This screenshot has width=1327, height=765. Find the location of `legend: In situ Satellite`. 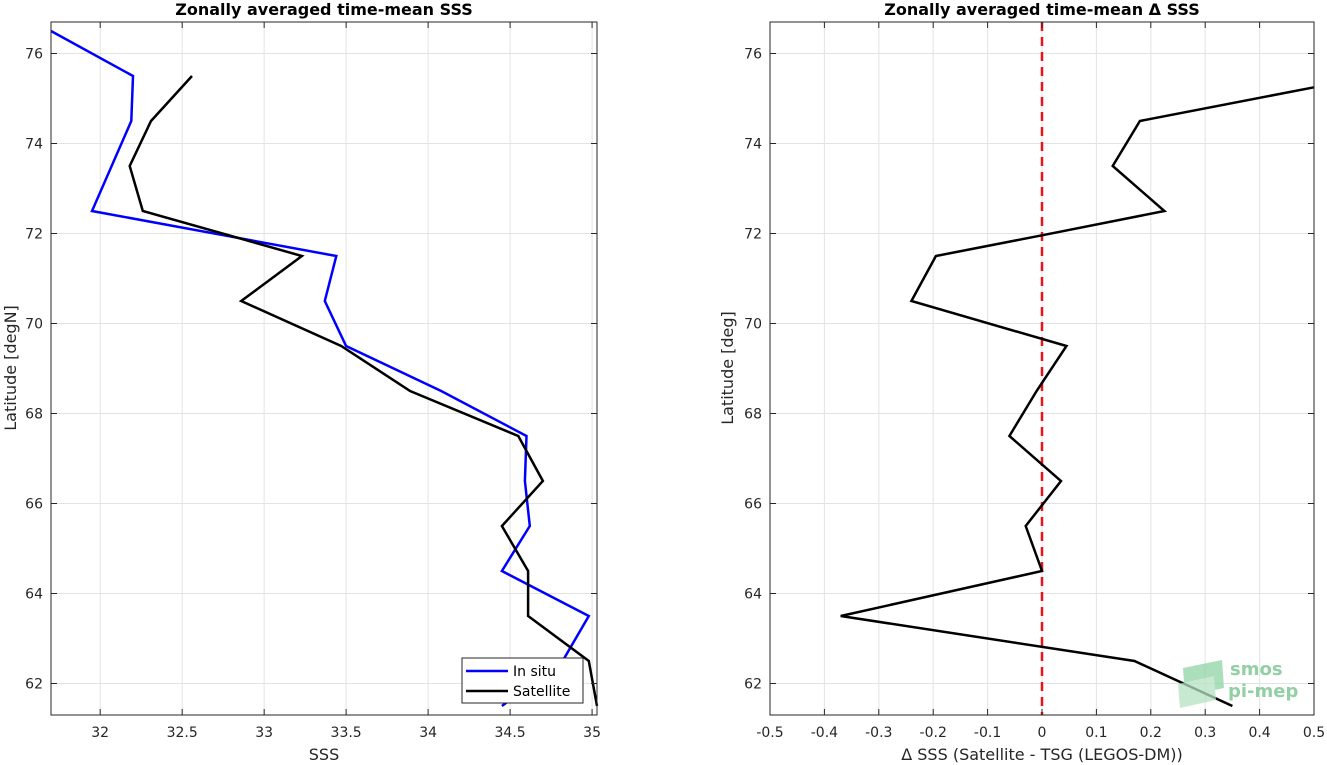

legend: In situ Satellite is located at coordinates (522, 680).